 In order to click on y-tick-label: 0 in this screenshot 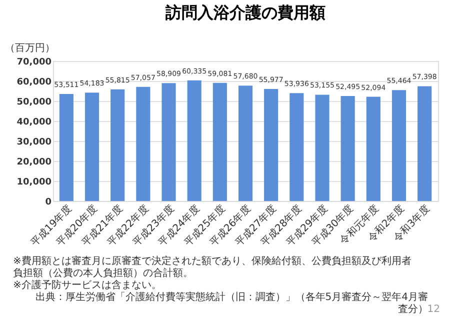, I will do `click(48, 203)`.